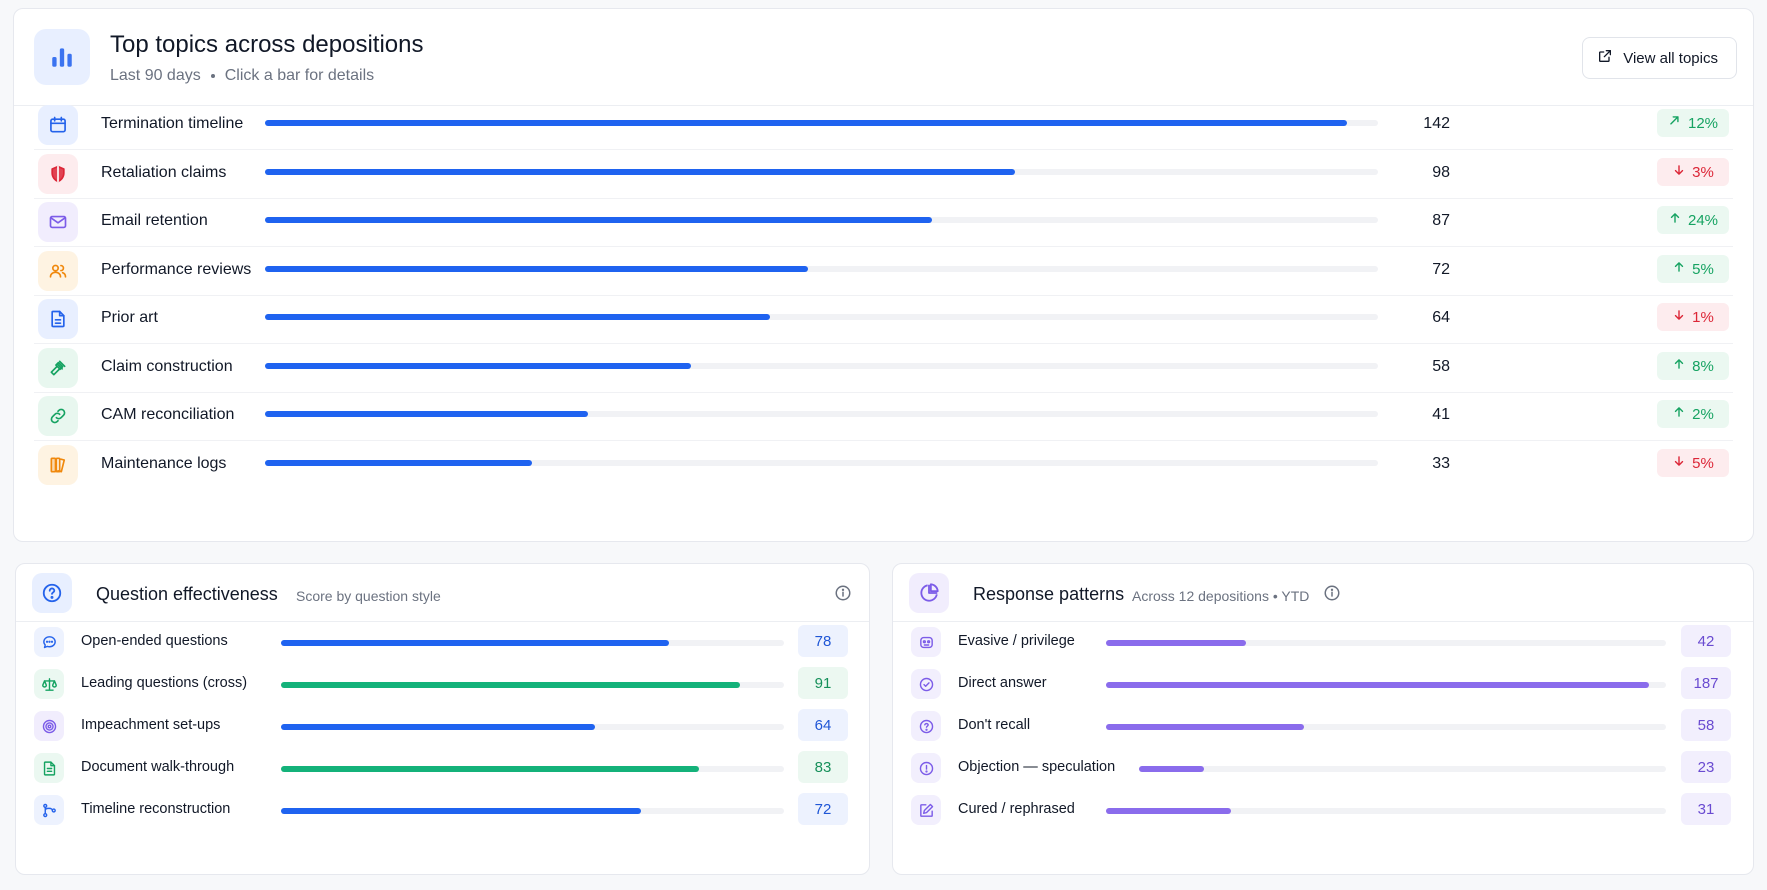 The image size is (1767, 890). What do you see at coordinates (58, 319) in the screenshot?
I see `document-icon` at bounding box center [58, 319].